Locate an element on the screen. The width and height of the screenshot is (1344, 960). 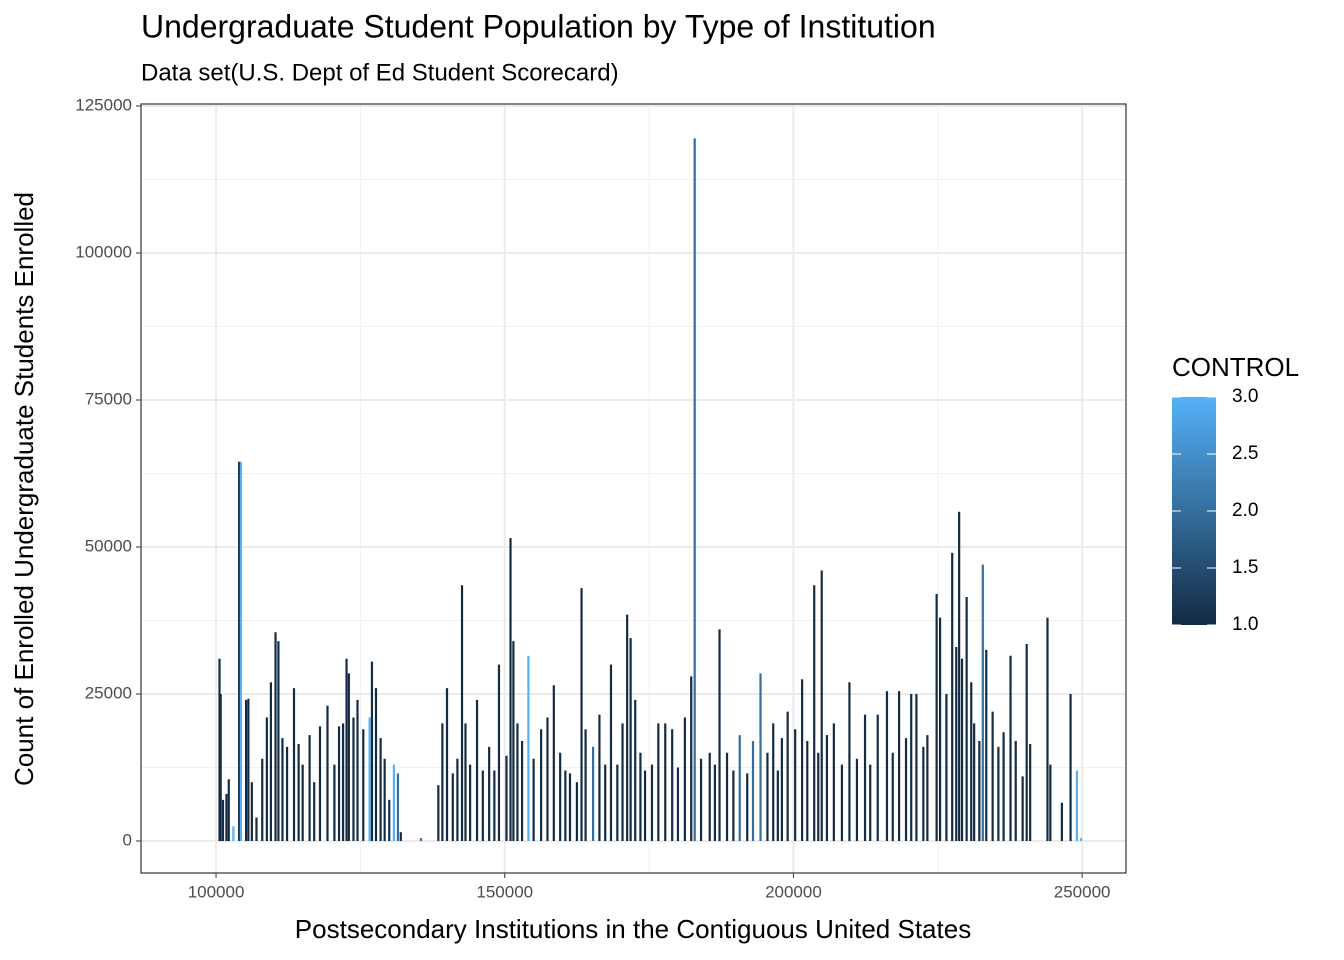
legend-label: 3.0 is located at coordinates (1245, 396).